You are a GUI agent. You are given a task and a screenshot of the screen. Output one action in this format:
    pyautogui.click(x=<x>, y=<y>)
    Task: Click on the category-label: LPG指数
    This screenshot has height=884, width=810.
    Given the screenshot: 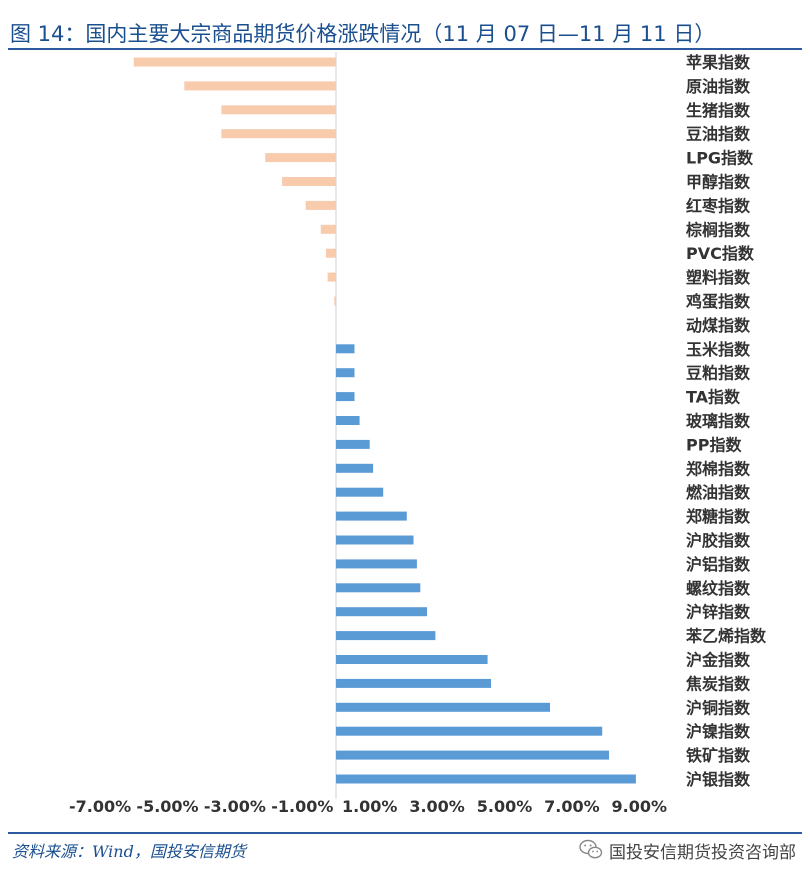 What is the action you would take?
    pyautogui.click(x=720, y=158)
    